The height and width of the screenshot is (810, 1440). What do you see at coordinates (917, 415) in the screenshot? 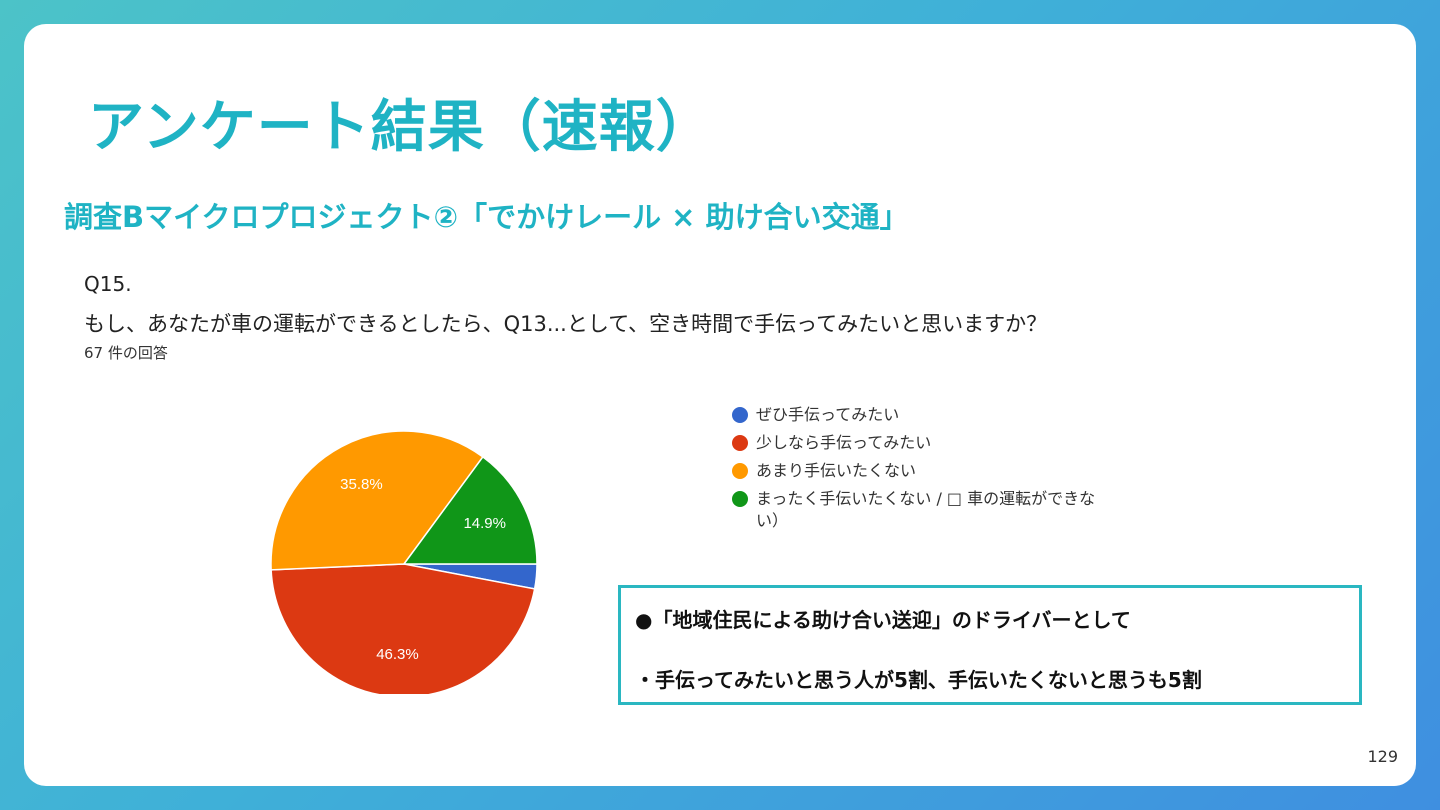
I see `legend-item-0: ぜひ手伝ってみたい` at bounding box center [917, 415].